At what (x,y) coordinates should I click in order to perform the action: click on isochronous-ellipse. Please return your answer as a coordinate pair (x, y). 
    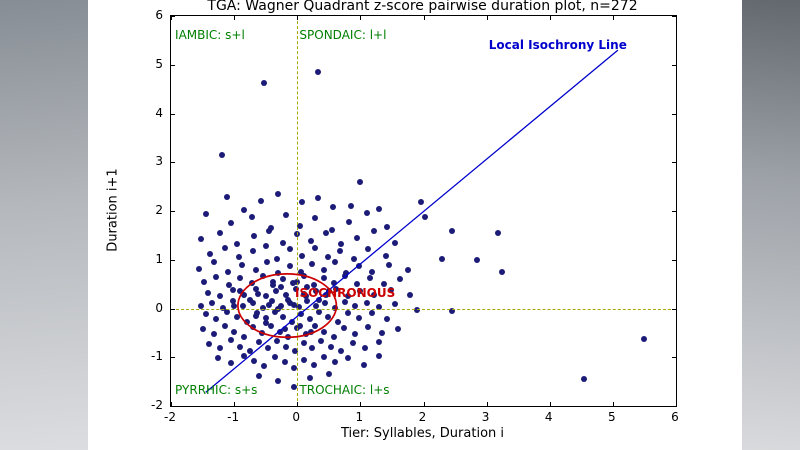
    Looking at the image, I should click on (287, 305).